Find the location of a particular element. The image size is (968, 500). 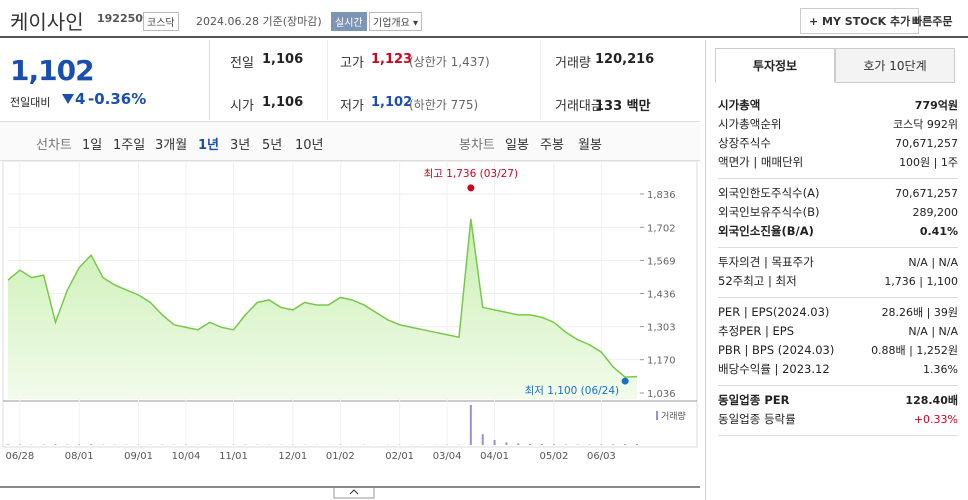

info-label: 상장주식수 is located at coordinates (744, 143).